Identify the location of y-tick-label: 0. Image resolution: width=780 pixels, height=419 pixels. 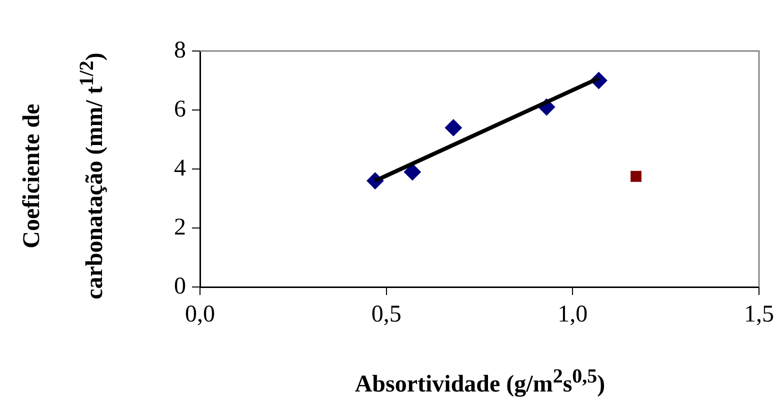
(180, 286).